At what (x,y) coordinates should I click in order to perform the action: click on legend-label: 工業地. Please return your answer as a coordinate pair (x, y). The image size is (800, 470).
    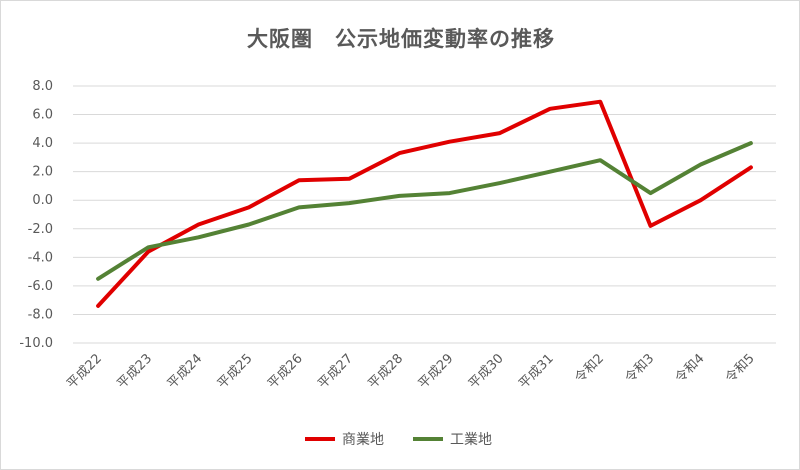
    Looking at the image, I should click on (471, 440).